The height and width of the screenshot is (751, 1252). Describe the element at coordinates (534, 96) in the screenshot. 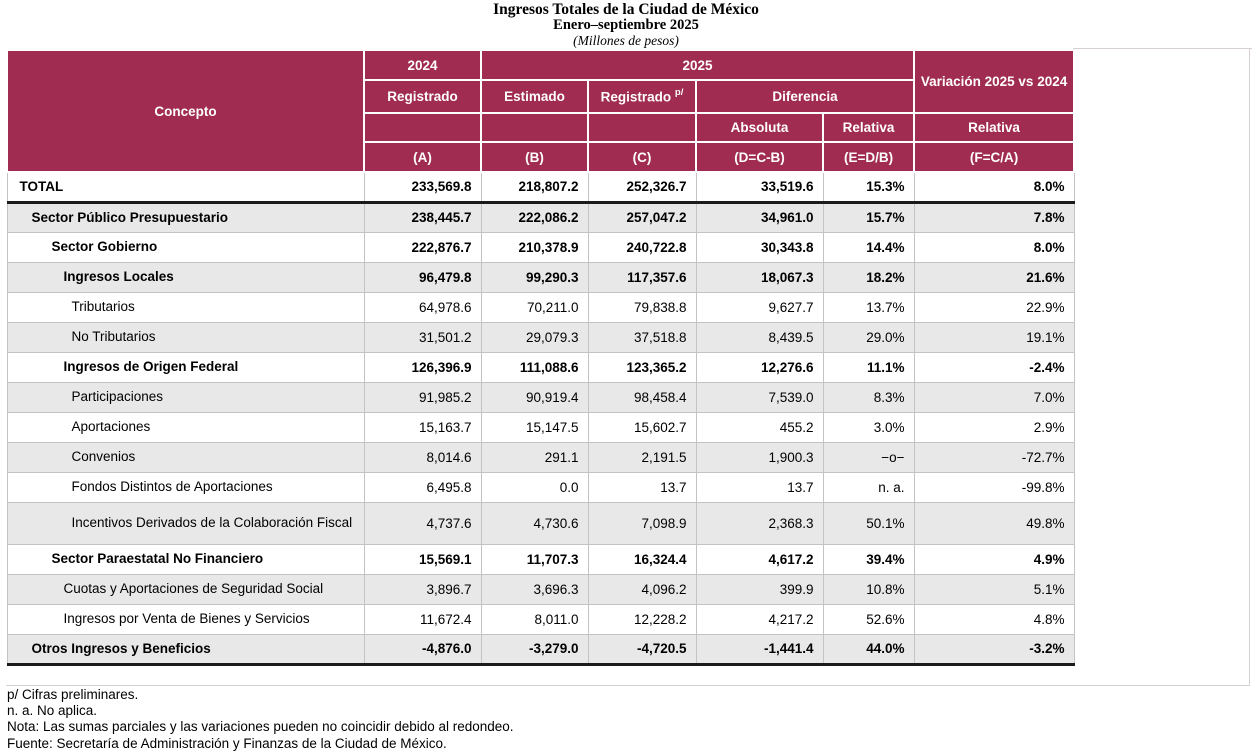

I see `header-estimado: Estimado` at that location.